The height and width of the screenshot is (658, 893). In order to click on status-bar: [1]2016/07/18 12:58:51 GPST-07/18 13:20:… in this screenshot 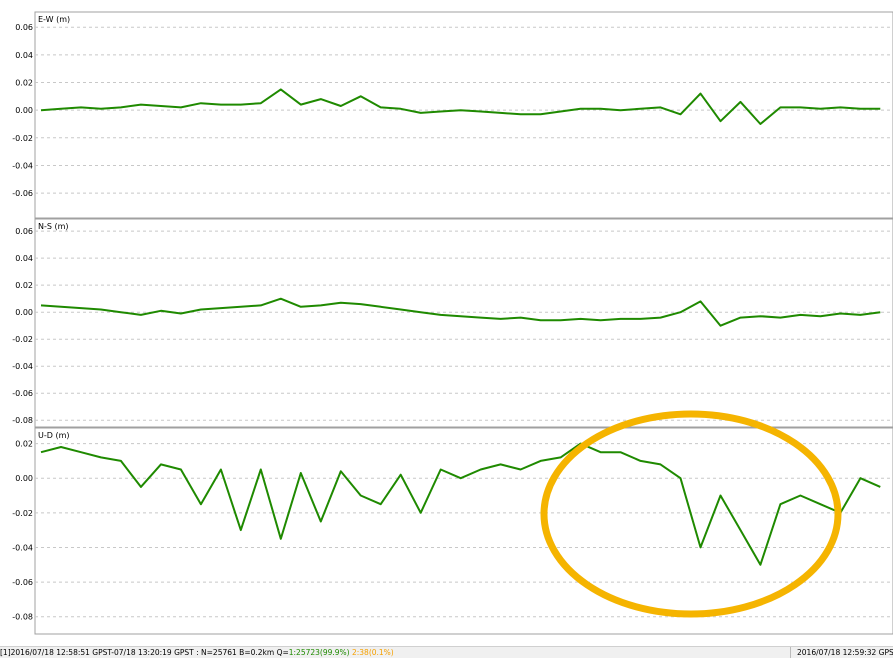, I will do `click(446, 652)`.